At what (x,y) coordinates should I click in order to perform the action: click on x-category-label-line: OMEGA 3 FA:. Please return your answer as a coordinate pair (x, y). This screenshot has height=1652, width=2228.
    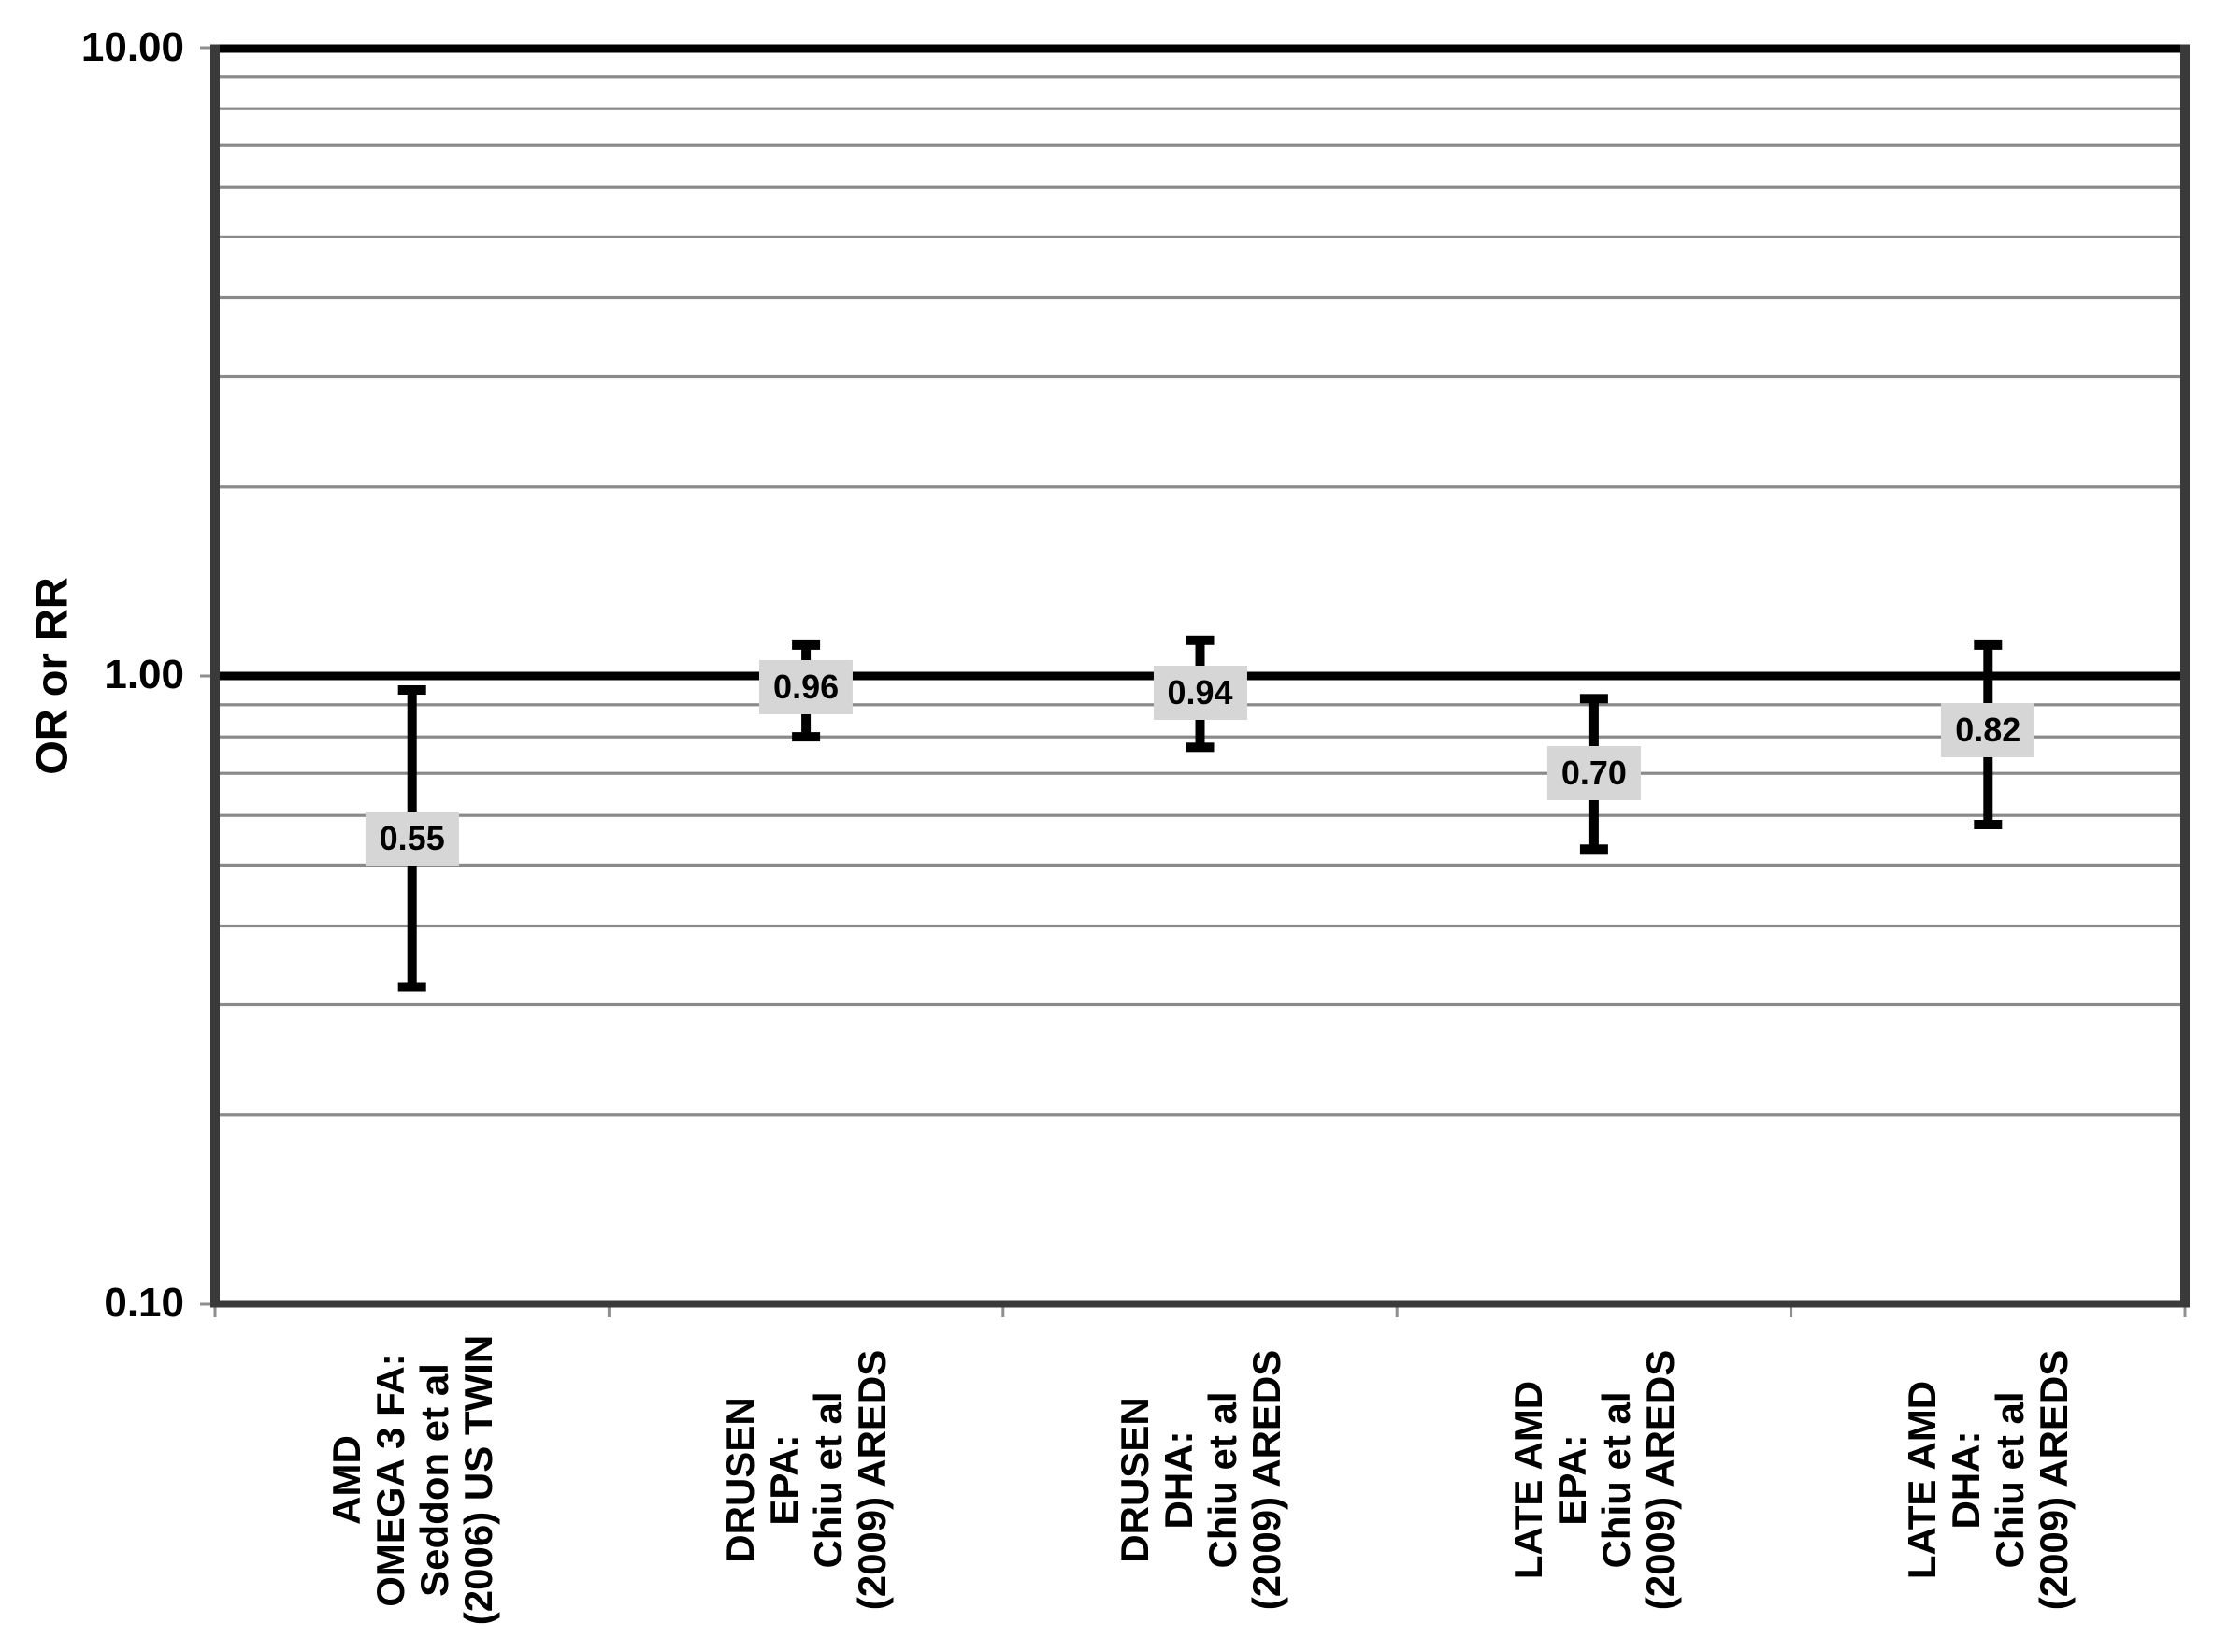
    Looking at the image, I should click on (389, 1480).